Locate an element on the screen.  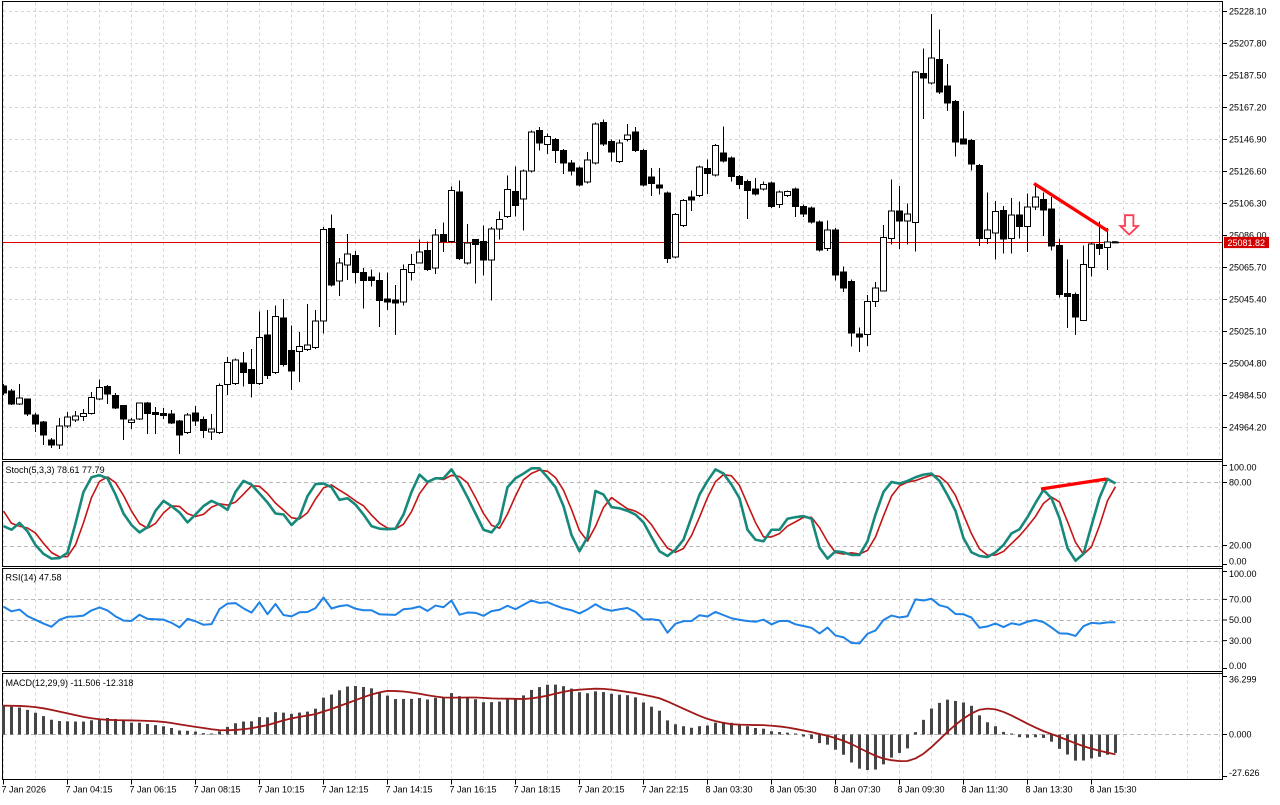
svg-text: 24964.20 is located at coordinates (1248, 428).